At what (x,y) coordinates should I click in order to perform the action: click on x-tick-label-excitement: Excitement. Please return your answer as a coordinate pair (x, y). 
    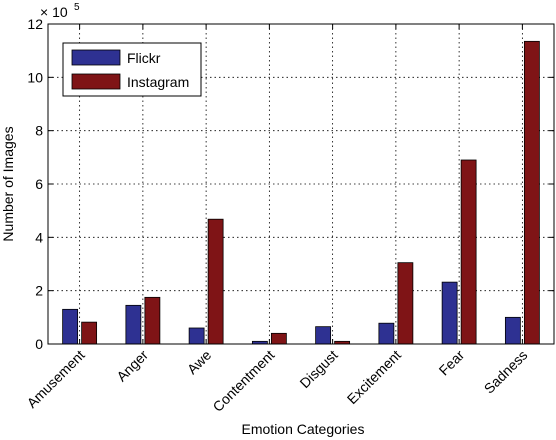
    Looking at the image, I should click on (374, 377).